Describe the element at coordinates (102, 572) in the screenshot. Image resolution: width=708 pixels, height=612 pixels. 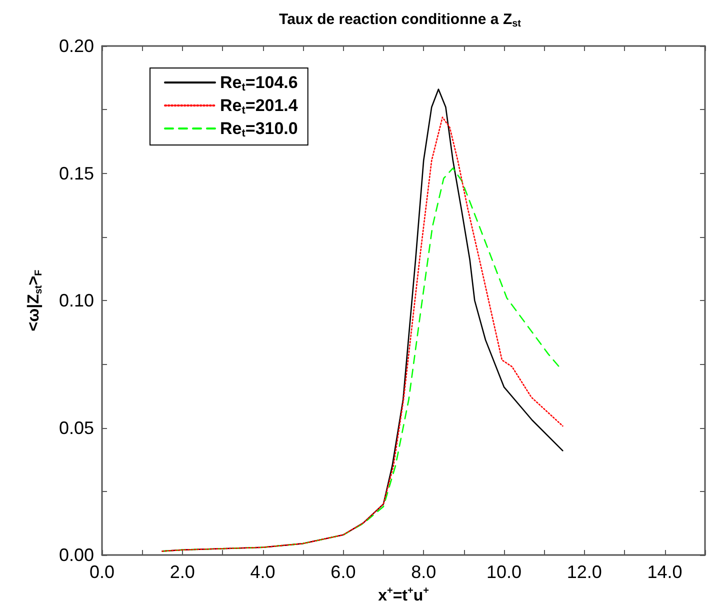
I see `x-tick-label: 0.0` at that location.